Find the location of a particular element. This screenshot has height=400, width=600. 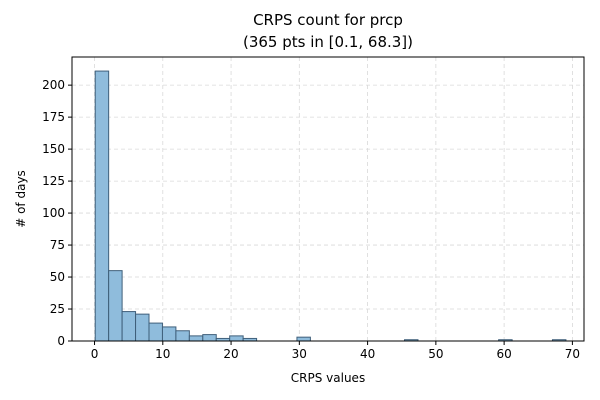

y-tick-label: 50 is located at coordinates (57, 277).